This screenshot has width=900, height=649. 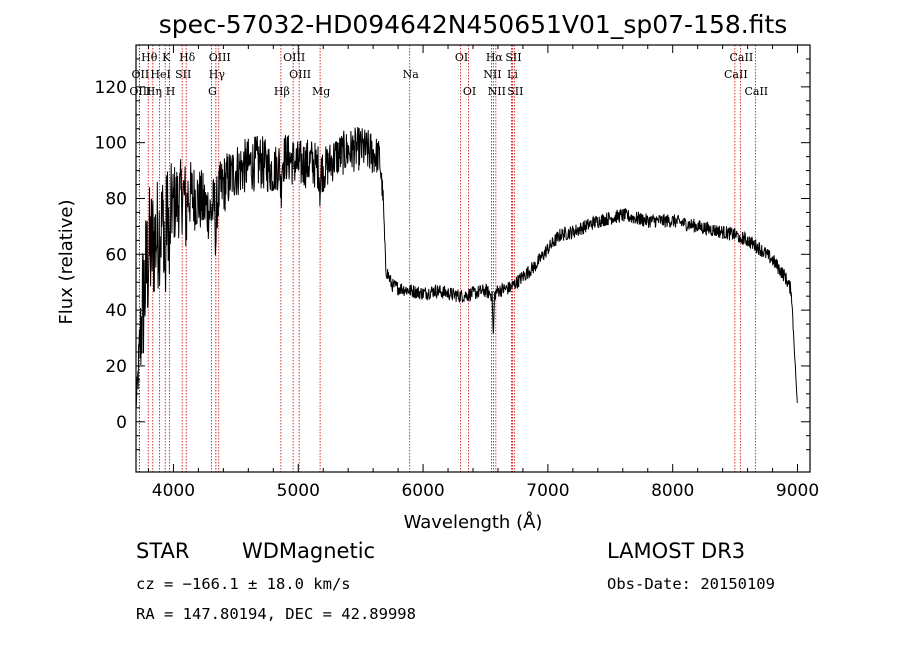 I want to click on x-tick-label: 7000, so click(x=547, y=491).